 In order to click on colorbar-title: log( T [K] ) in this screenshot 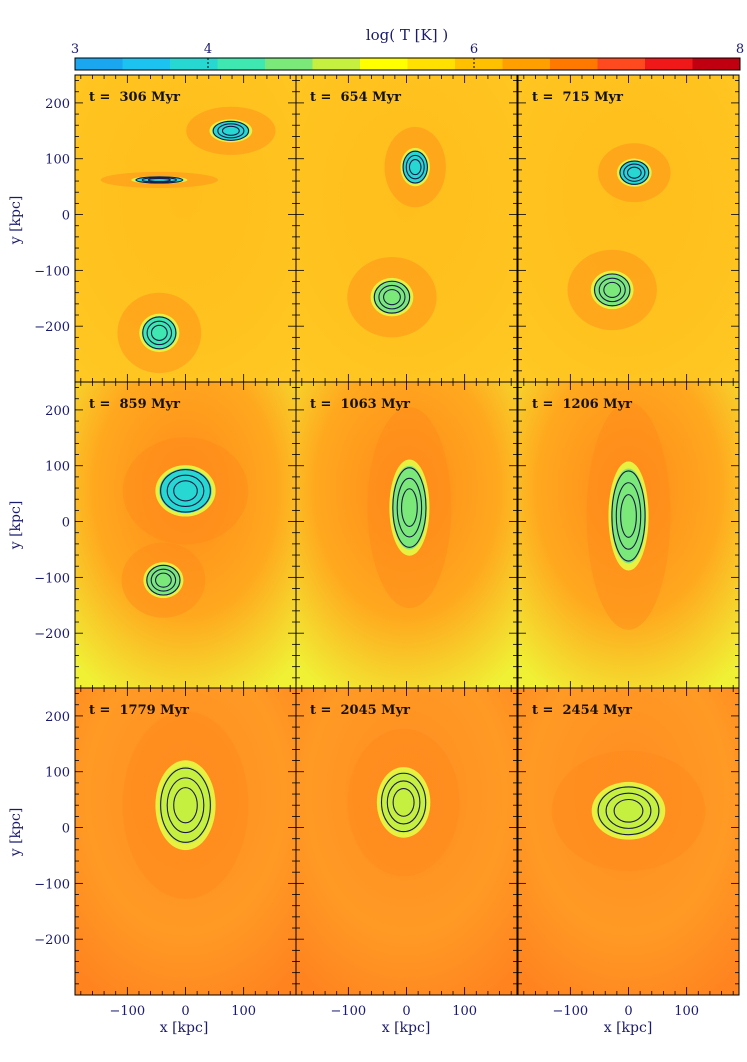, I will do `click(407, 35)`.